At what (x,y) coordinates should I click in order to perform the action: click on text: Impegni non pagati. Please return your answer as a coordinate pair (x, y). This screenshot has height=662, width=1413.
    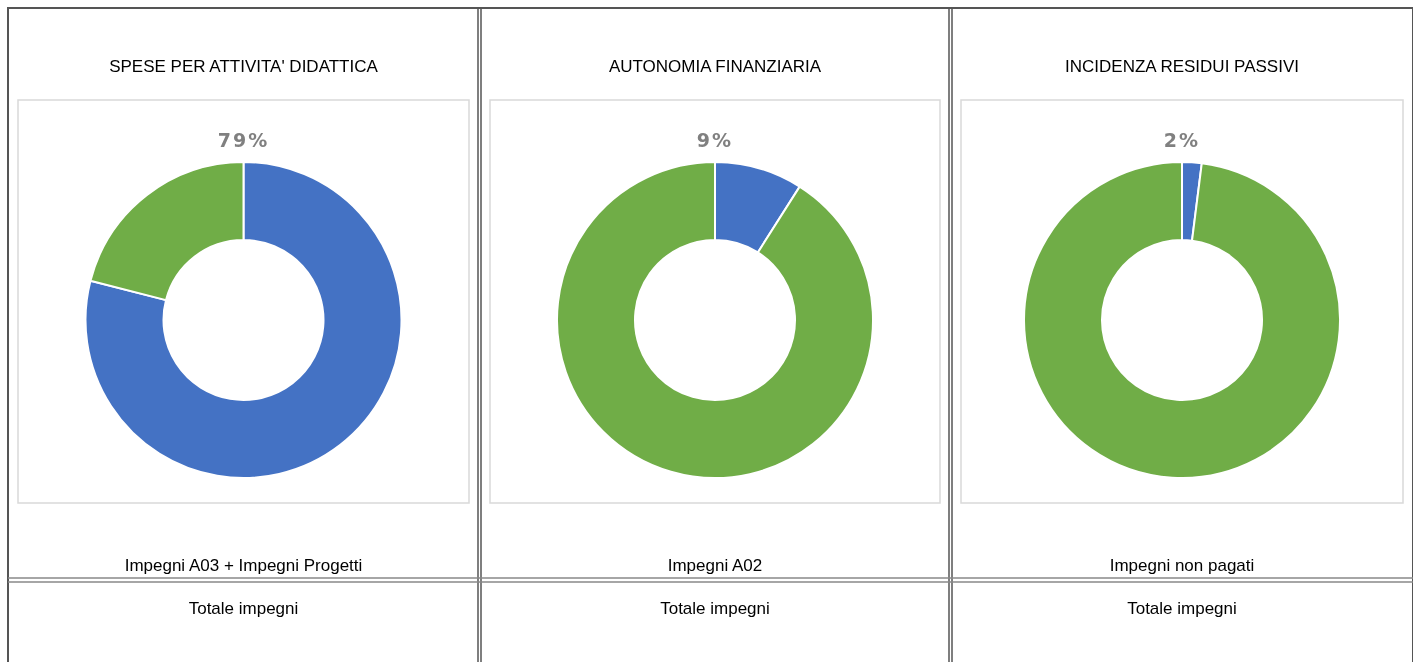
    Looking at the image, I should click on (1182, 565).